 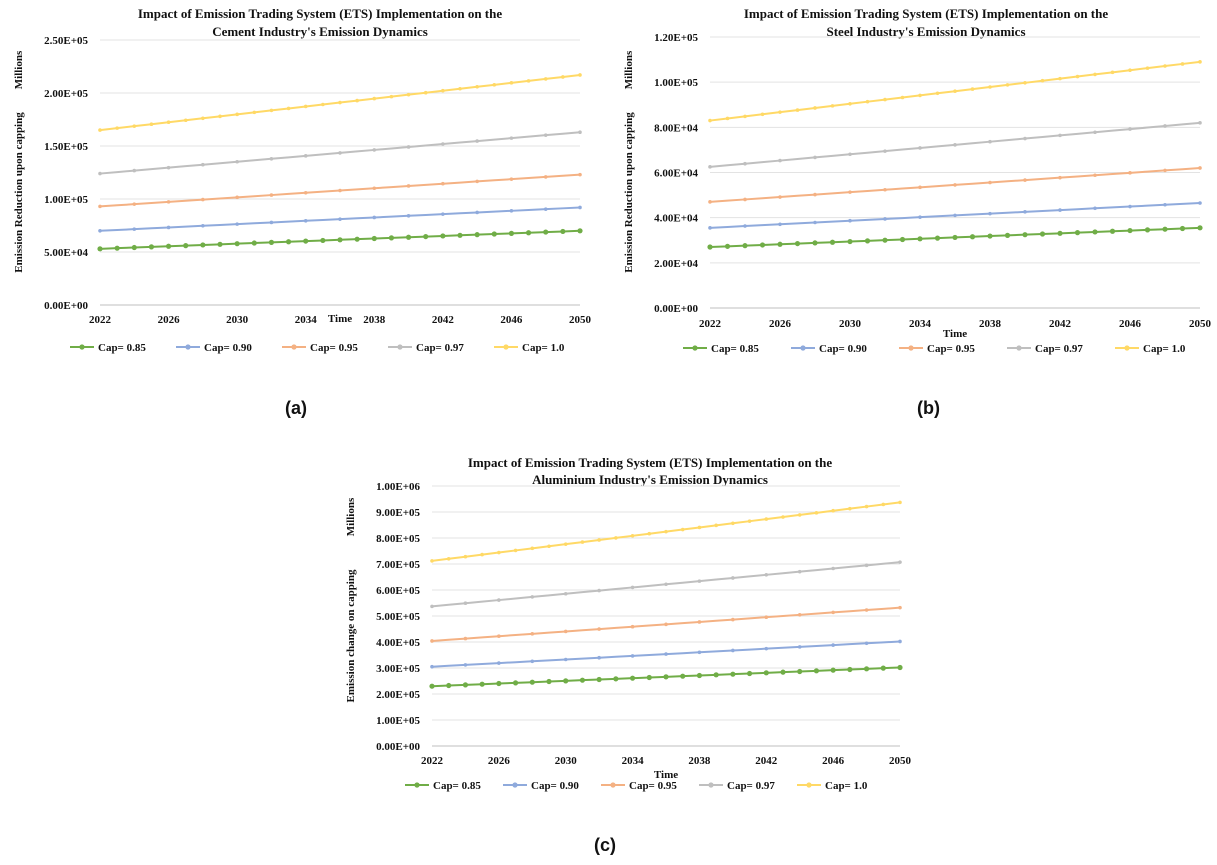 What do you see at coordinates (951, 349) in the screenshot?
I see `legend-label: Cap= 0.95` at bounding box center [951, 349].